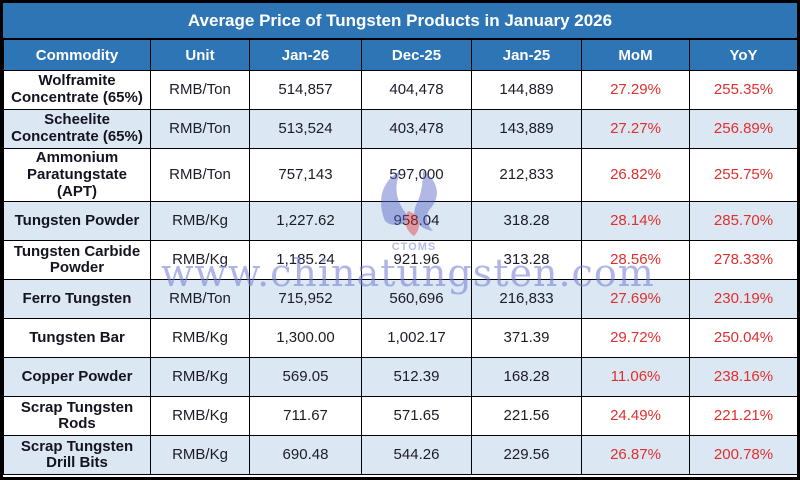 The image size is (800, 480). What do you see at coordinates (635, 129) in the screenshot?
I see `mom-cell: 27.27%` at bounding box center [635, 129].